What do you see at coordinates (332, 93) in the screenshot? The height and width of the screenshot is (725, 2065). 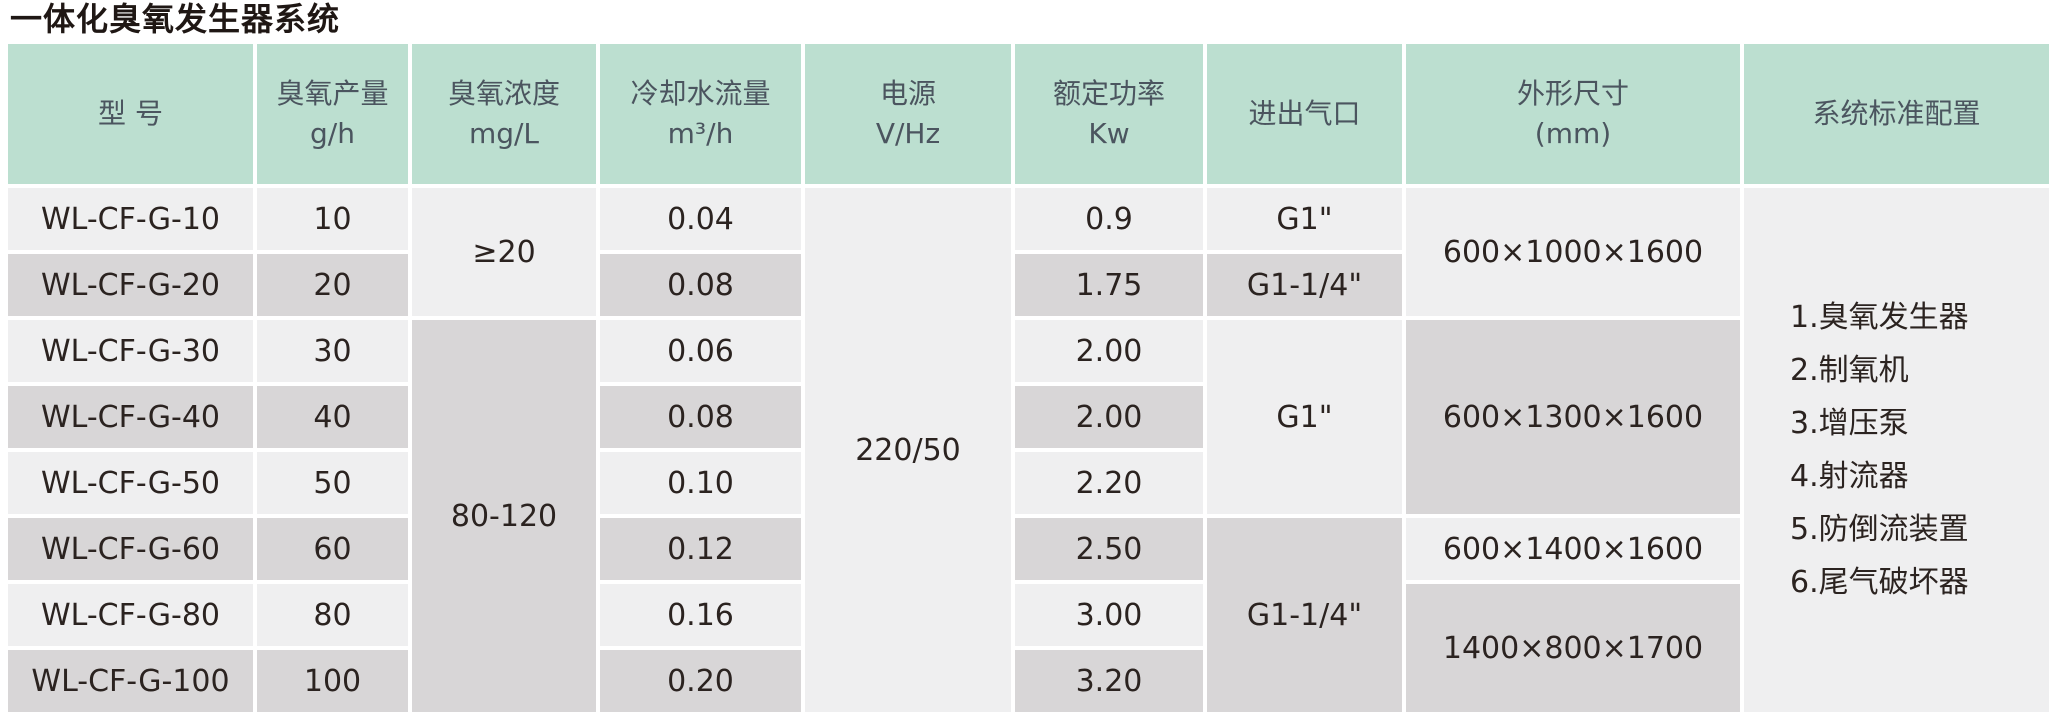 I see `col-header-label: 臭氧产量` at bounding box center [332, 93].